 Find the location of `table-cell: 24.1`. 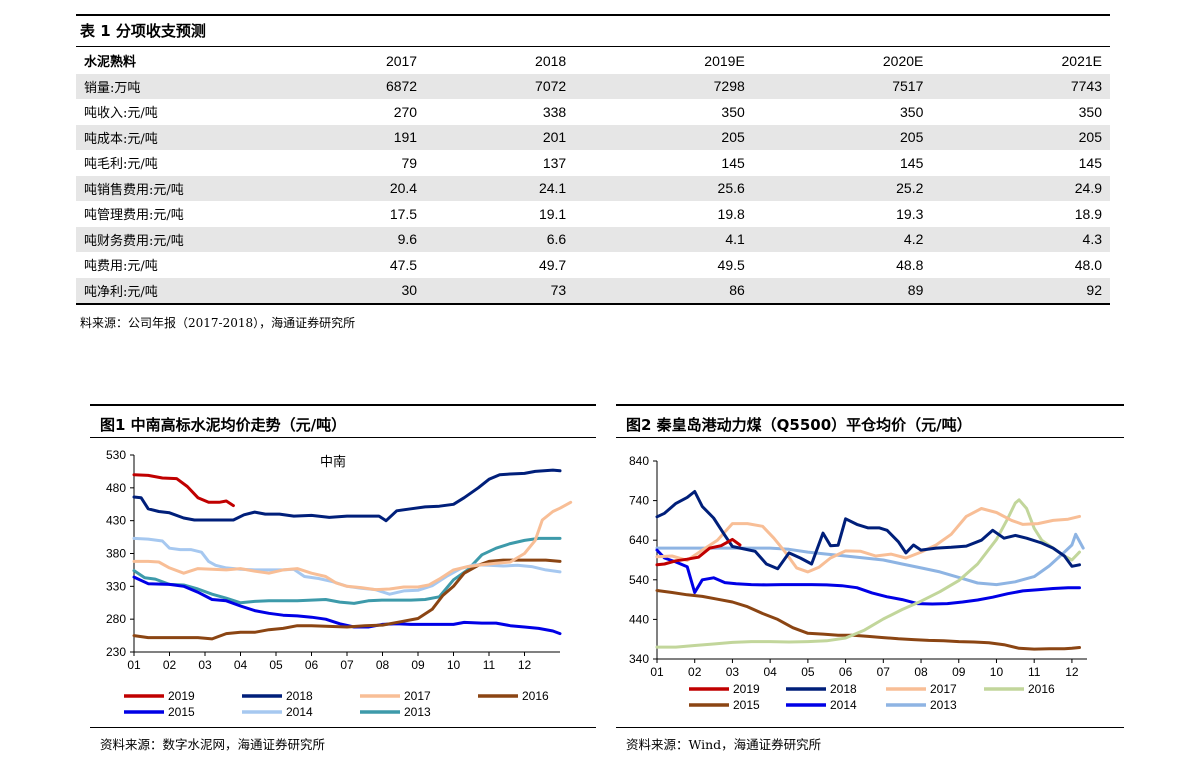

table-cell: 24.1 is located at coordinates (500, 188).